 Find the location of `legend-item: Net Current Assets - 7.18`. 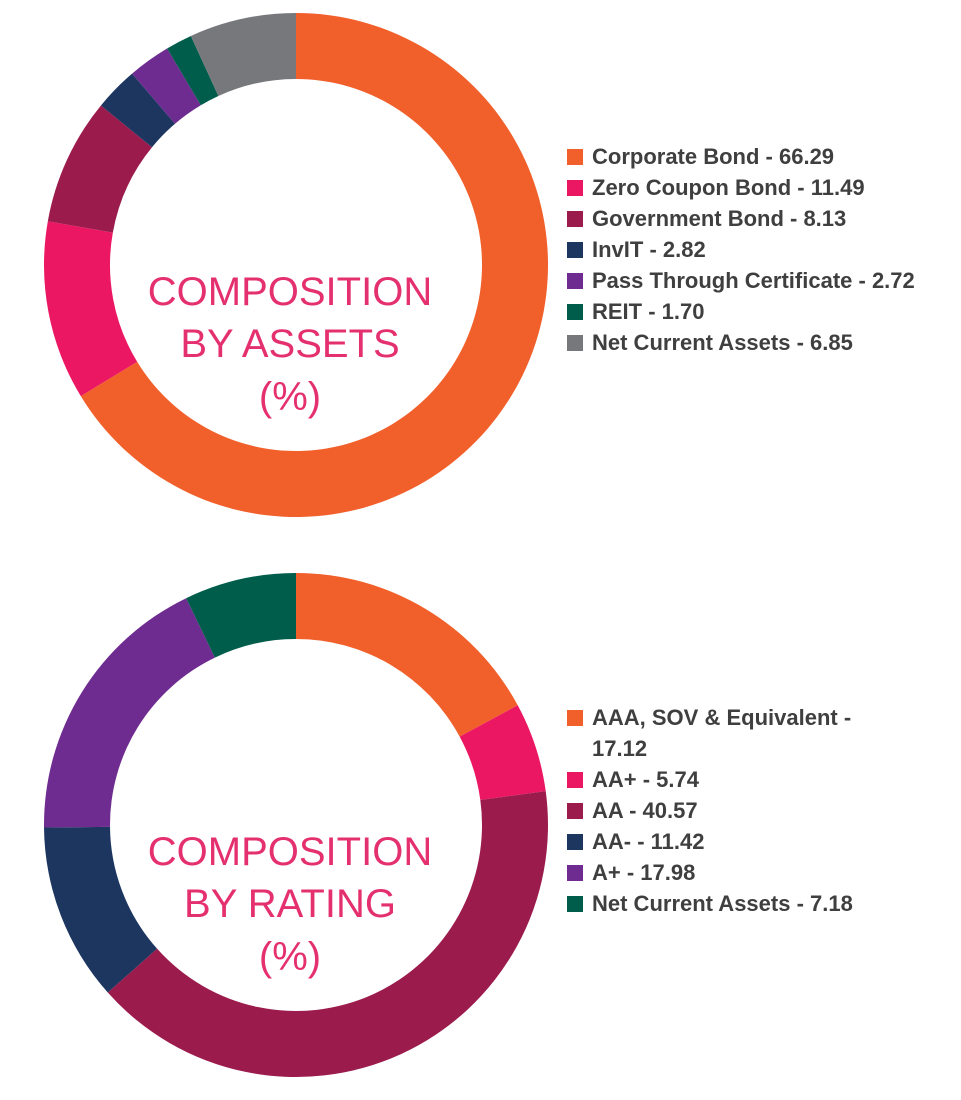

legend-item: Net Current Assets - 7.18 is located at coordinates (762, 903).